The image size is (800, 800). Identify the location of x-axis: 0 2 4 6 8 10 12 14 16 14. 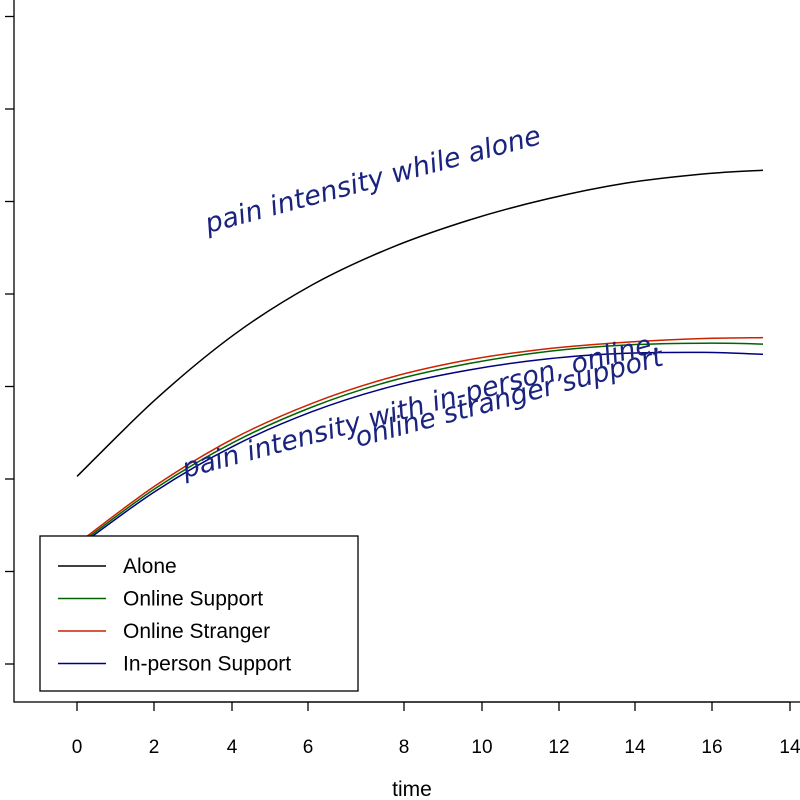
(436, 729).